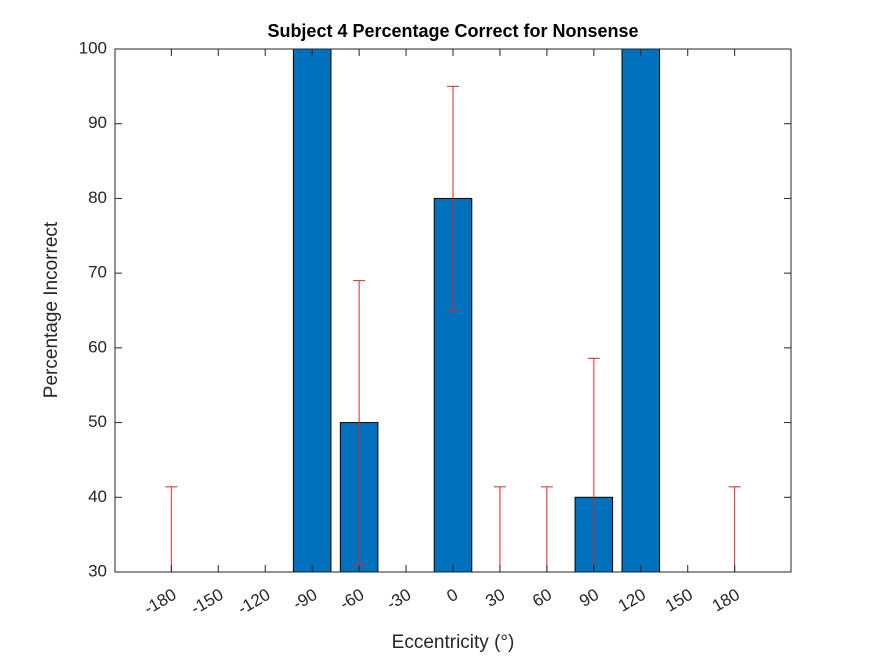 Image resolution: width=875 pixels, height=656 pixels. Describe the element at coordinates (93, 47) in the screenshot. I see `y-tick-label: 100` at that location.